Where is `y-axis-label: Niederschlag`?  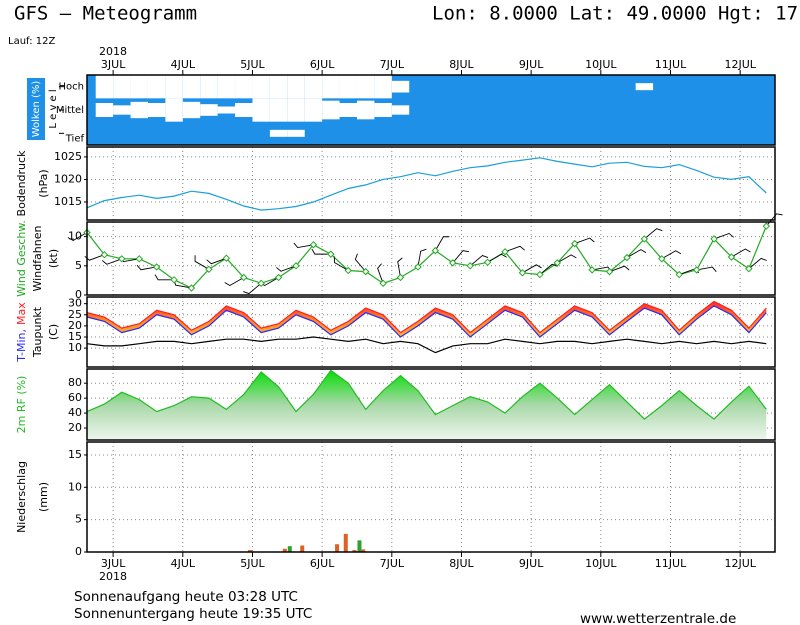 y-axis-label: Niederschlag is located at coordinates (21, 497).